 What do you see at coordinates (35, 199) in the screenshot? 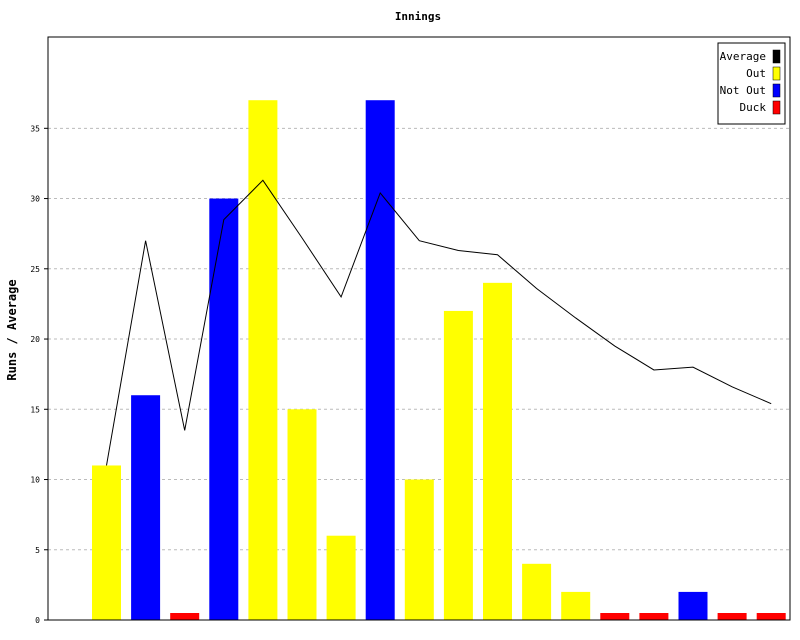
I see `y-tick-label: 30` at bounding box center [35, 199].